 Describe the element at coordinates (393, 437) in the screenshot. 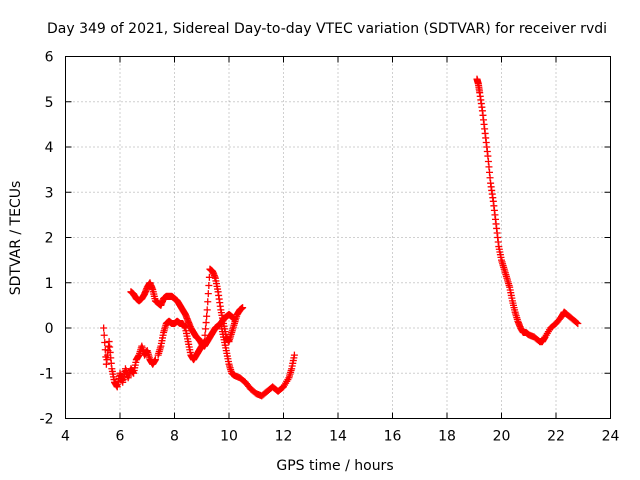

I see `x-tick-label: 16` at that location.